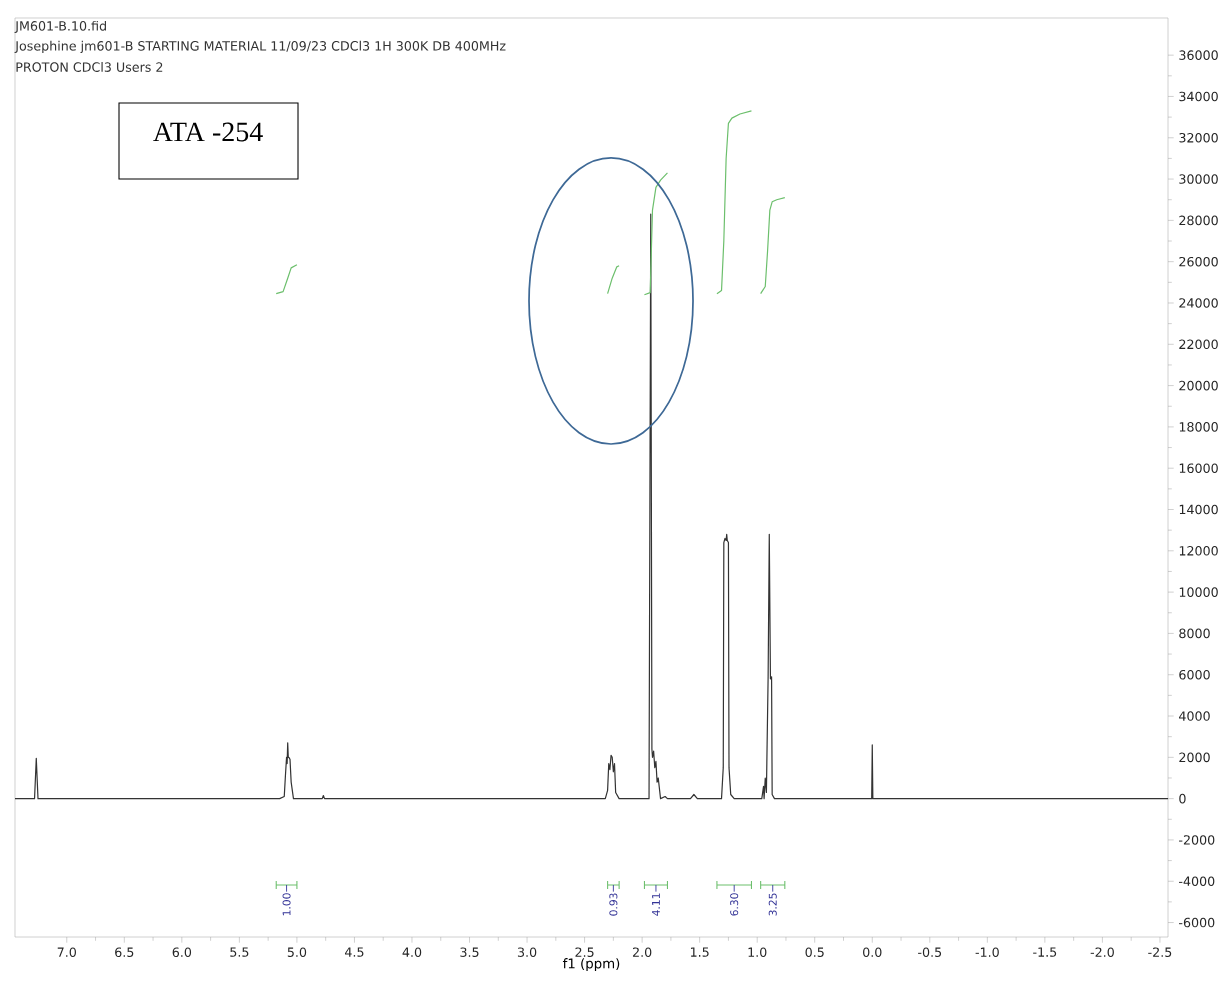 The width and height of the screenshot is (1223, 985). I want to click on x-tick-label: 0.5, so click(814, 952).